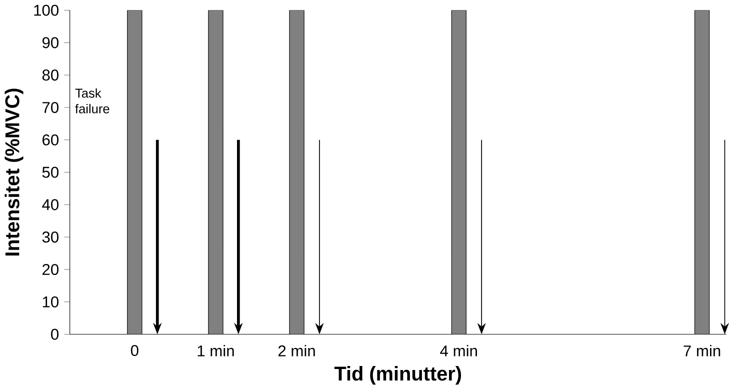 The width and height of the screenshot is (729, 389). Describe the element at coordinates (296, 350) in the screenshot. I see `x-tick-label: 2 min` at that location.